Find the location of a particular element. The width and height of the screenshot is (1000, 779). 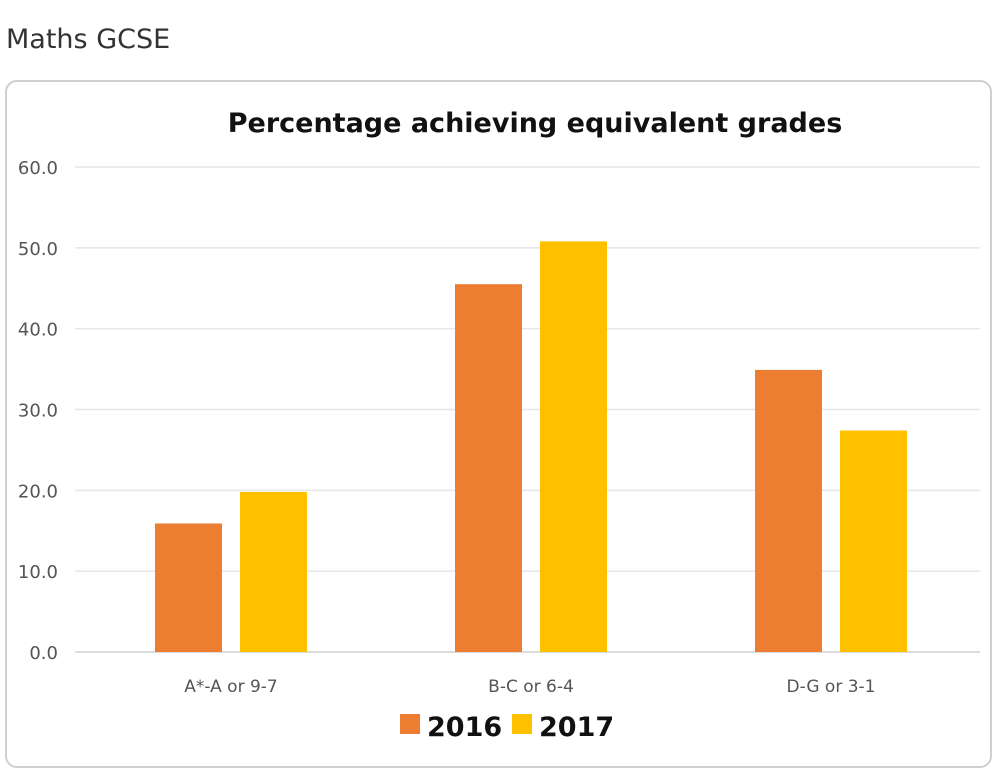

y-tick-label: 20.0 is located at coordinates (38, 491).